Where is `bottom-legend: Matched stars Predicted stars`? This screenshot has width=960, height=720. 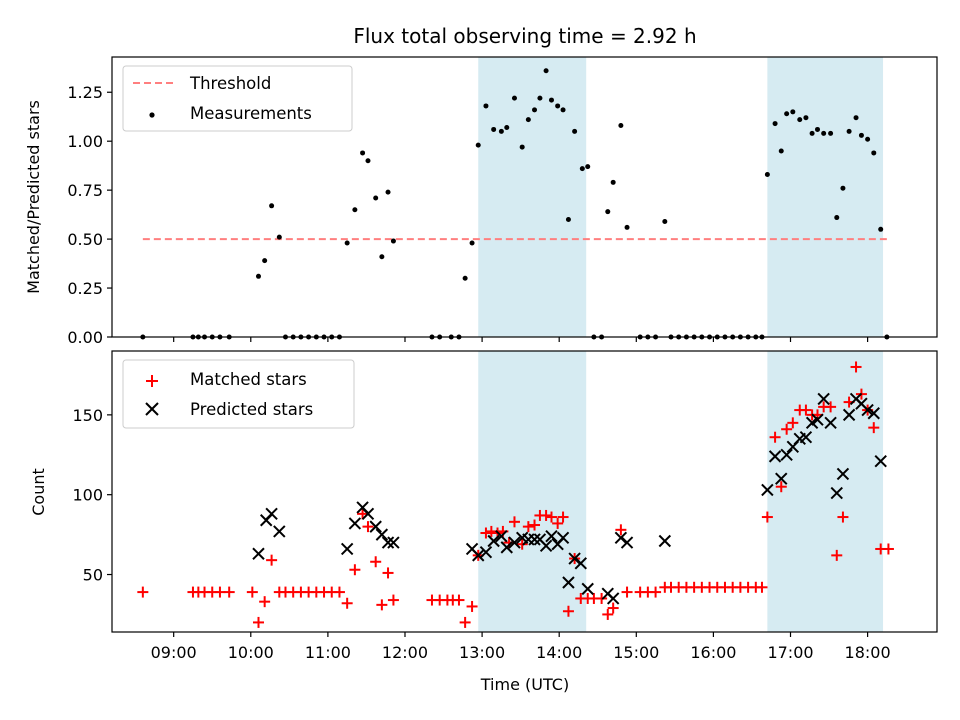 bottom-legend: Matched stars Predicted stars is located at coordinates (238, 394).